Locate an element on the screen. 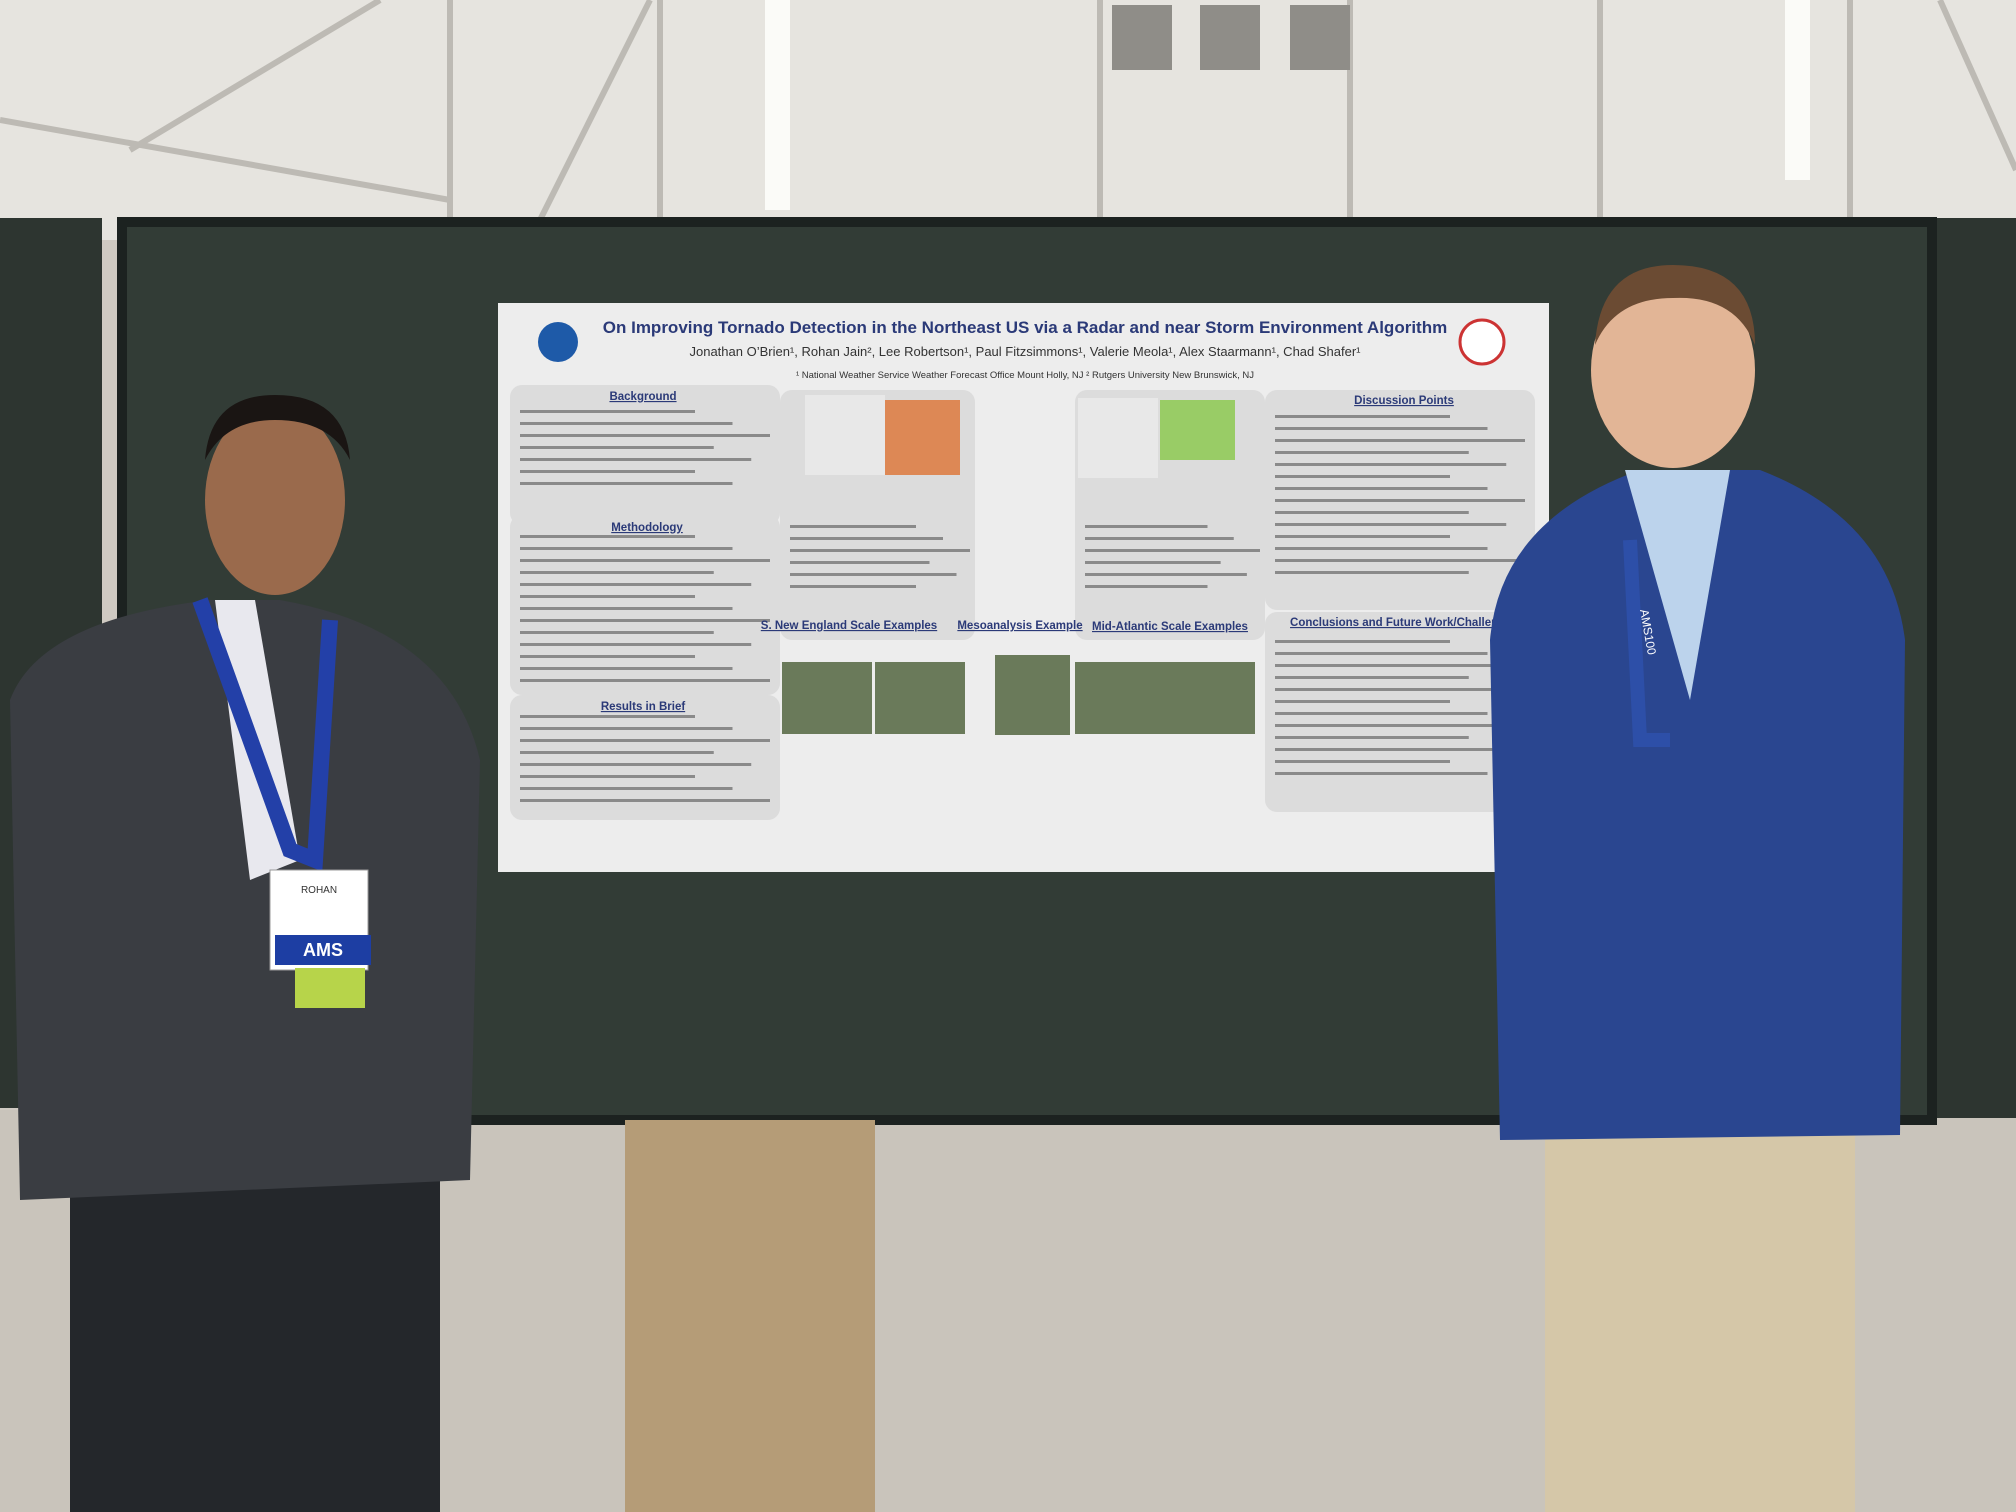 Image resolution: width=2016 pixels, height=1512 pixels. badge-org: AMS is located at coordinates (323, 950).